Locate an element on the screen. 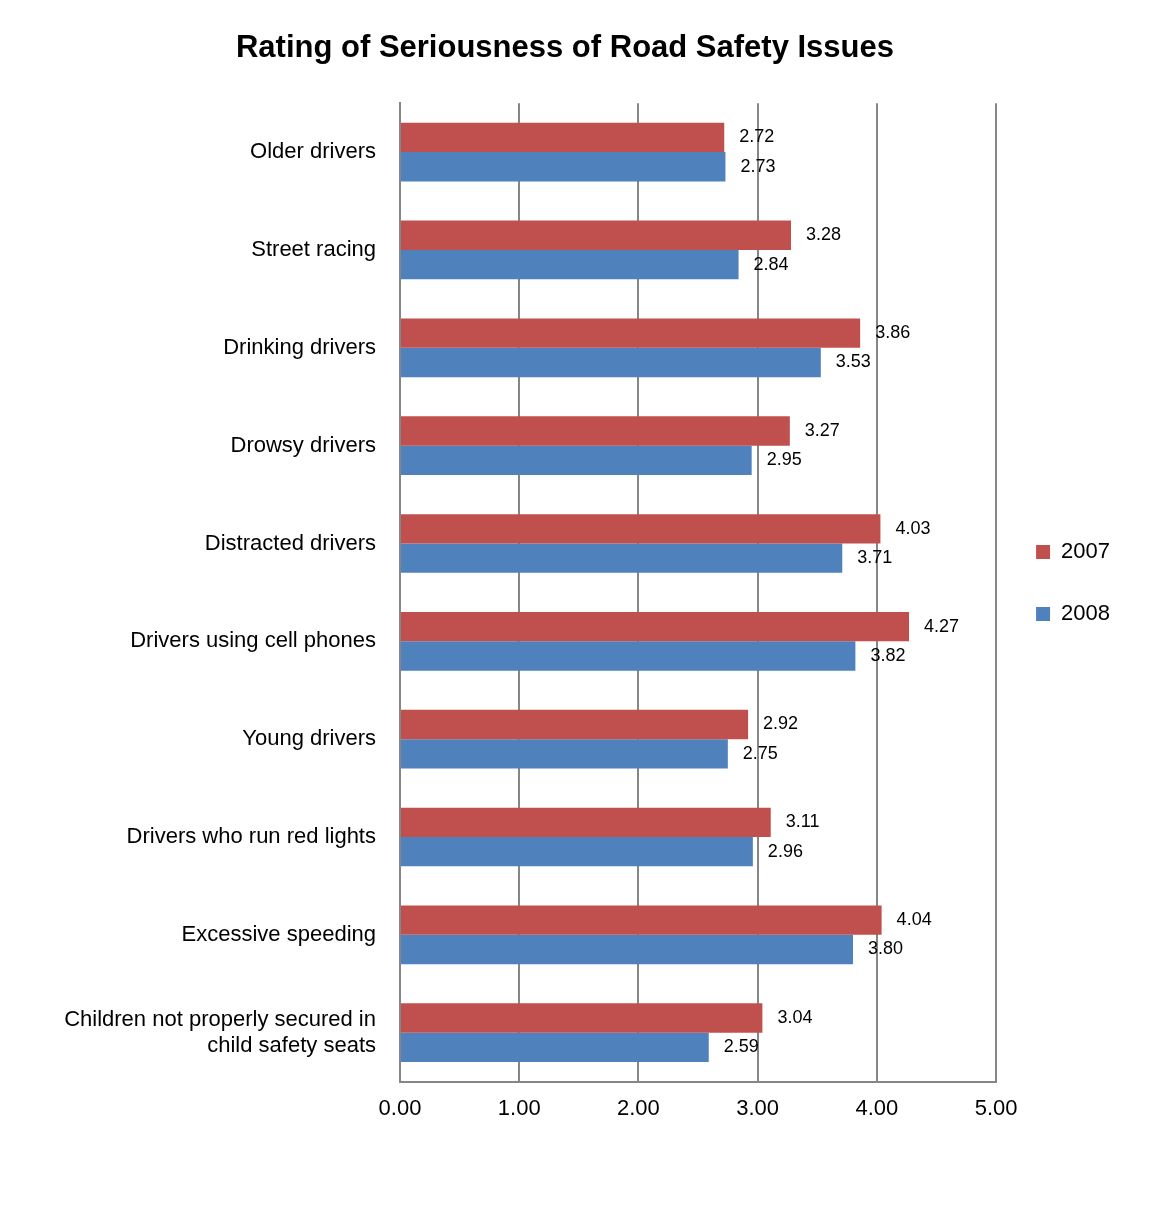 This screenshot has width=1160, height=1216. data-label: 2.95 is located at coordinates (784, 459).